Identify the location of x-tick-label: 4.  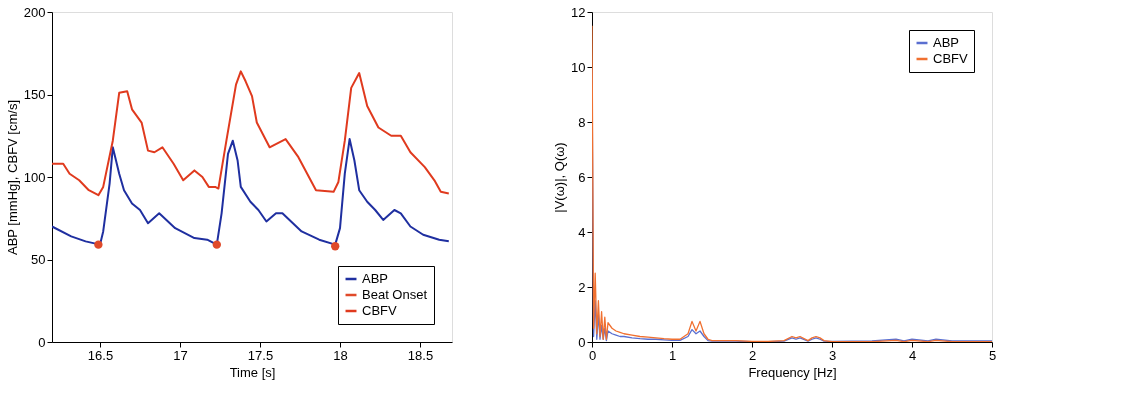
(912, 355).